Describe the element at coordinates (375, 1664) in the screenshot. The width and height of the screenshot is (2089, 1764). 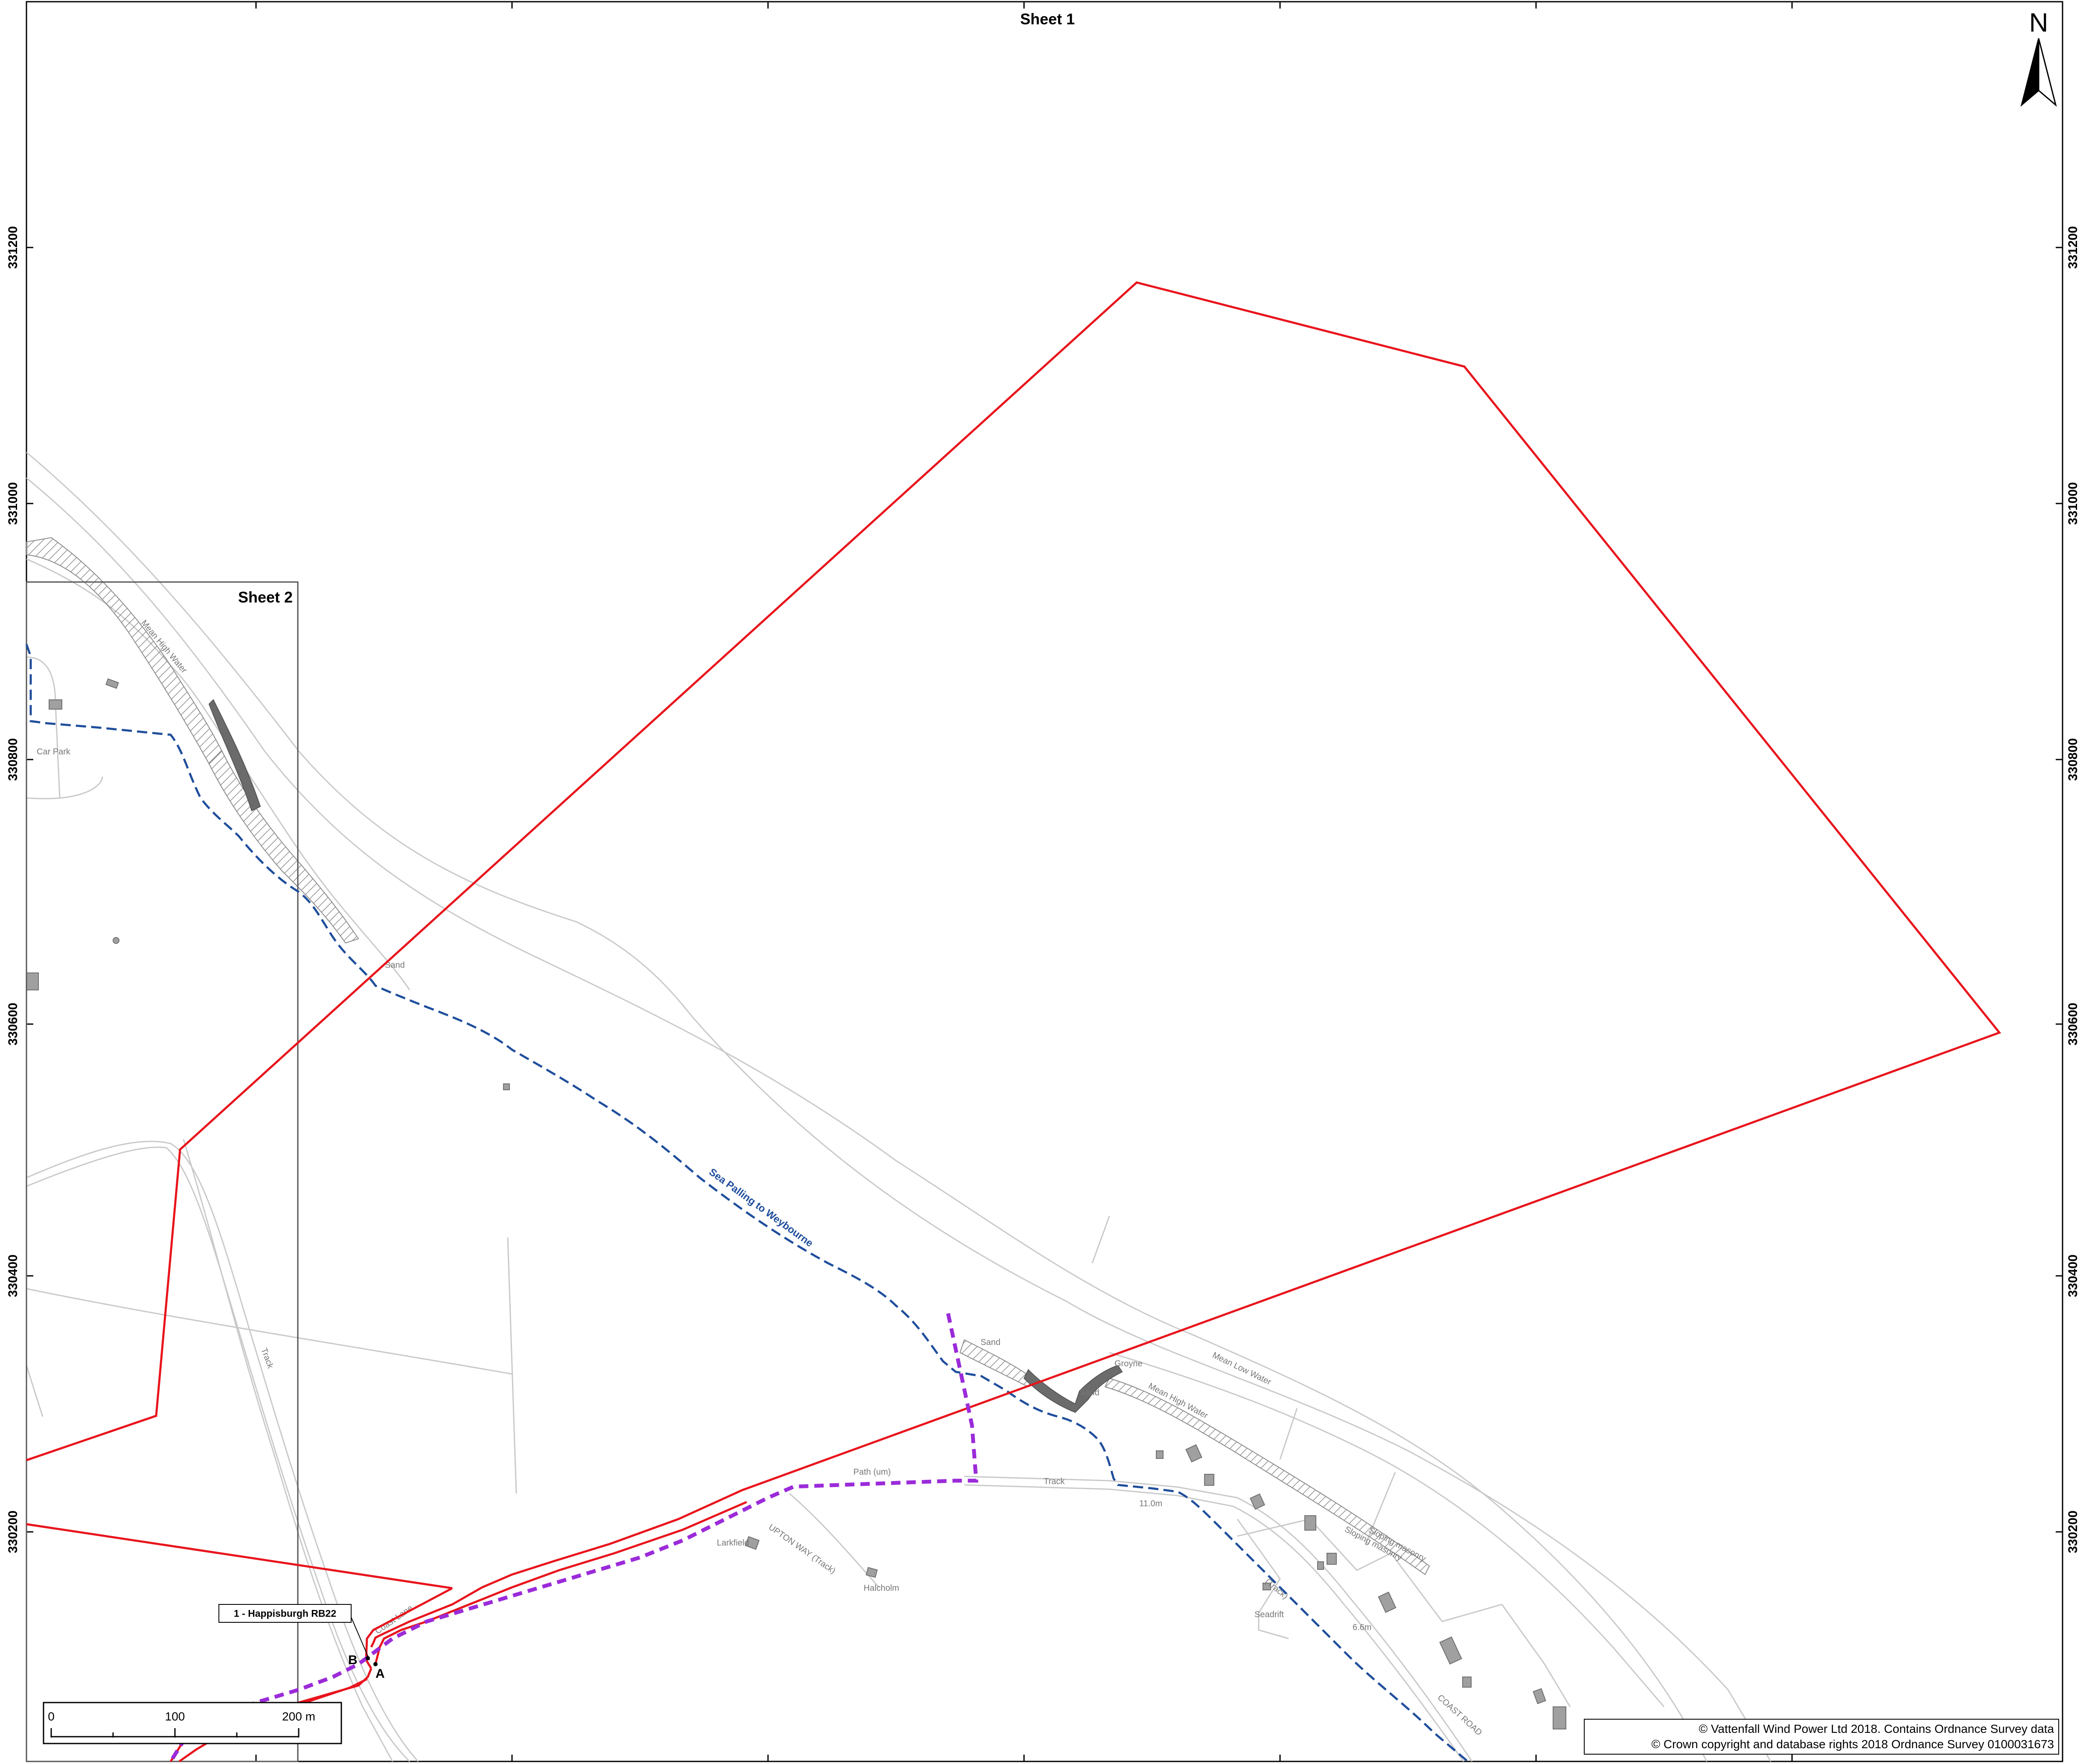
I see `point-a-marker` at that location.